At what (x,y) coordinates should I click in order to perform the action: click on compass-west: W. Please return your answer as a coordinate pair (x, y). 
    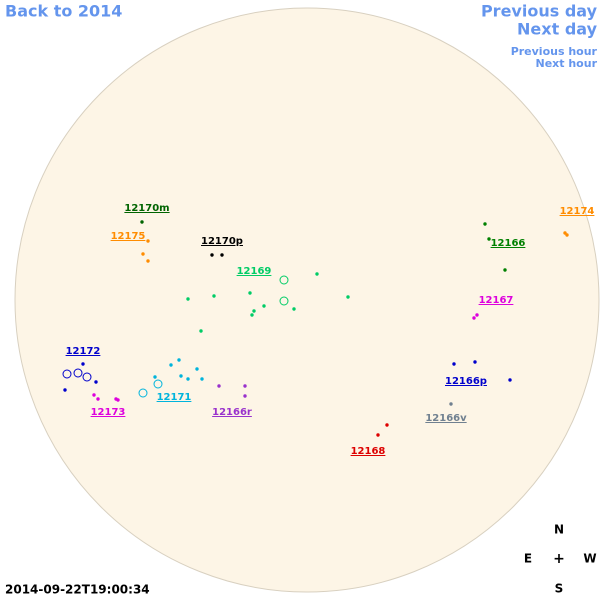
    Looking at the image, I should click on (589, 559).